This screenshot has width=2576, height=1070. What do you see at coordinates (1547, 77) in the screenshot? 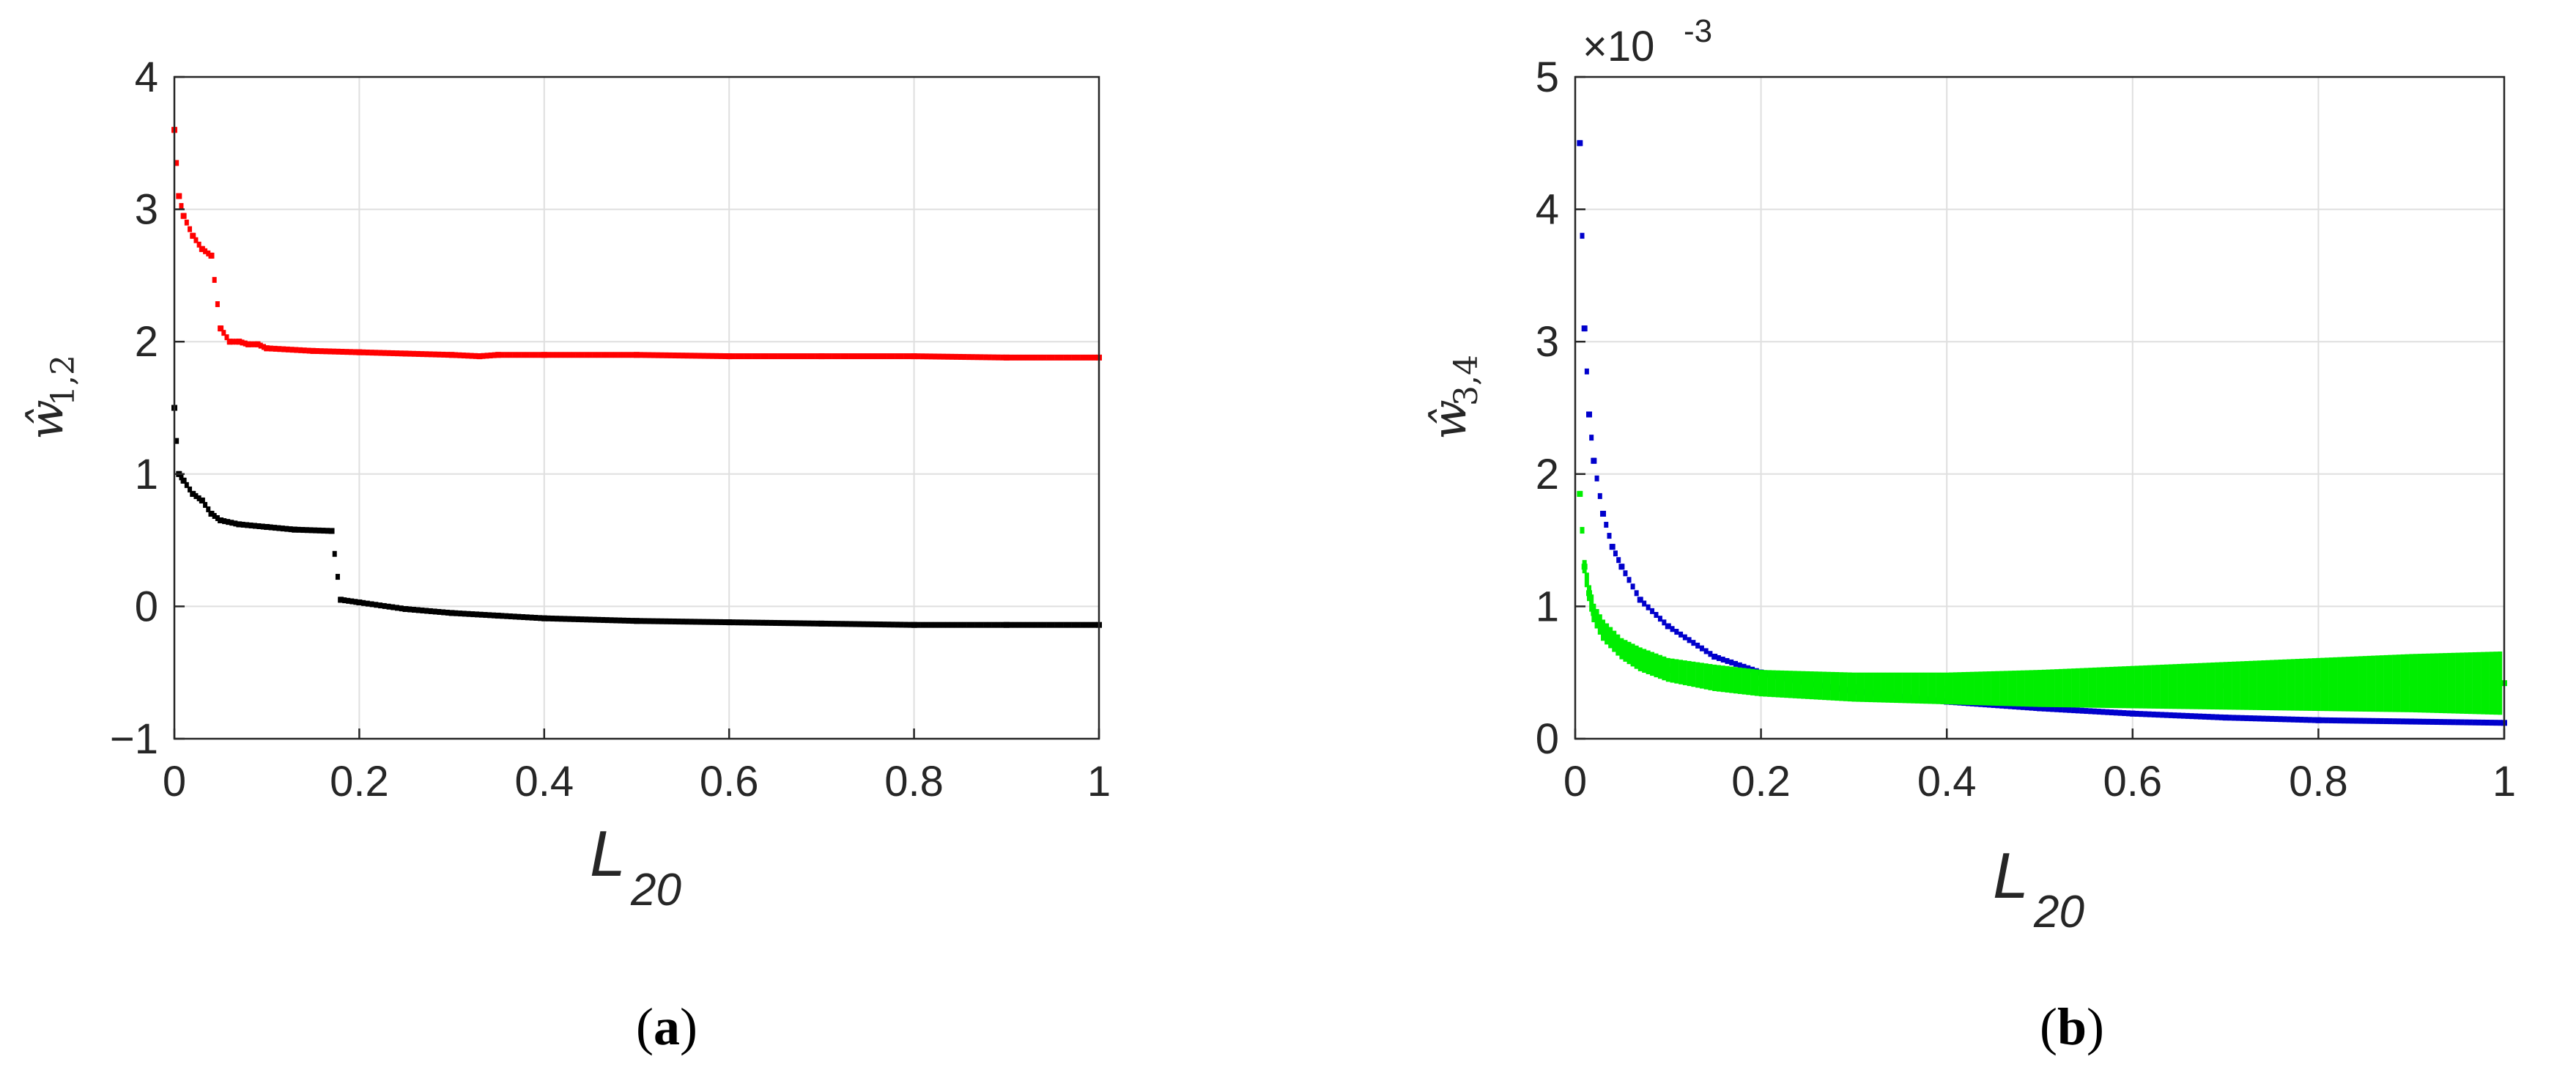
I see `y-tick-label: 5` at bounding box center [1547, 77].